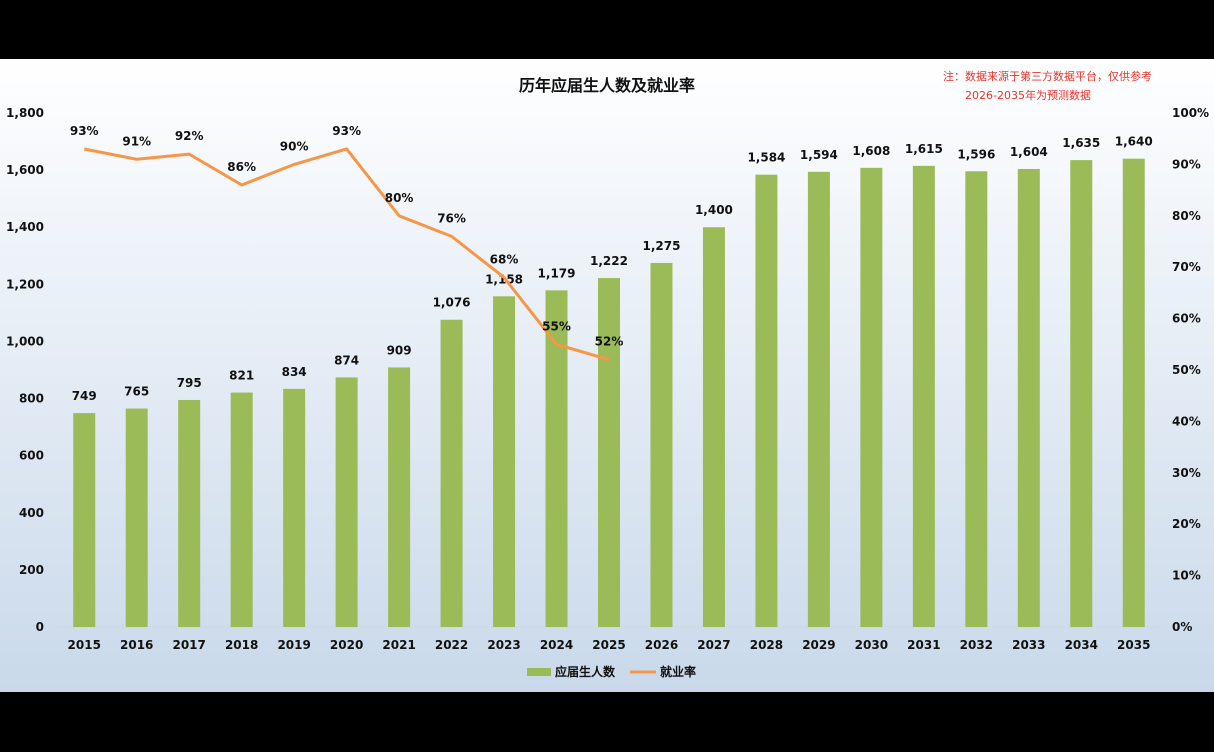 Image resolution: width=1214 pixels, height=752 pixels. Describe the element at coordinates (1028, 95) in the screenshot. I see `forecast-note: 2026-2035年为预测数据` at that location.